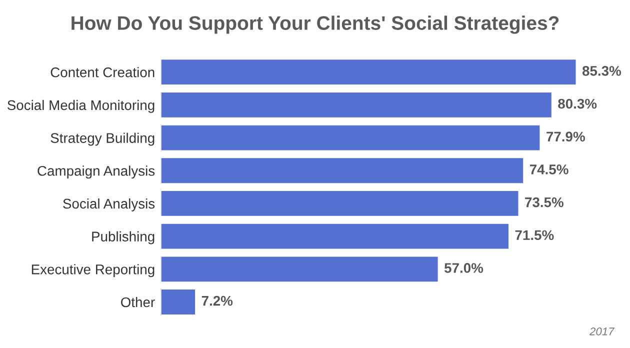 The height and width of the screenshot is (348, 630). What do you see at coordinates (315, 25) in the screenshot?
I see `chart-title: How Do You Support Your Clients' Social Strategies?` at bounding box center [315, 25].